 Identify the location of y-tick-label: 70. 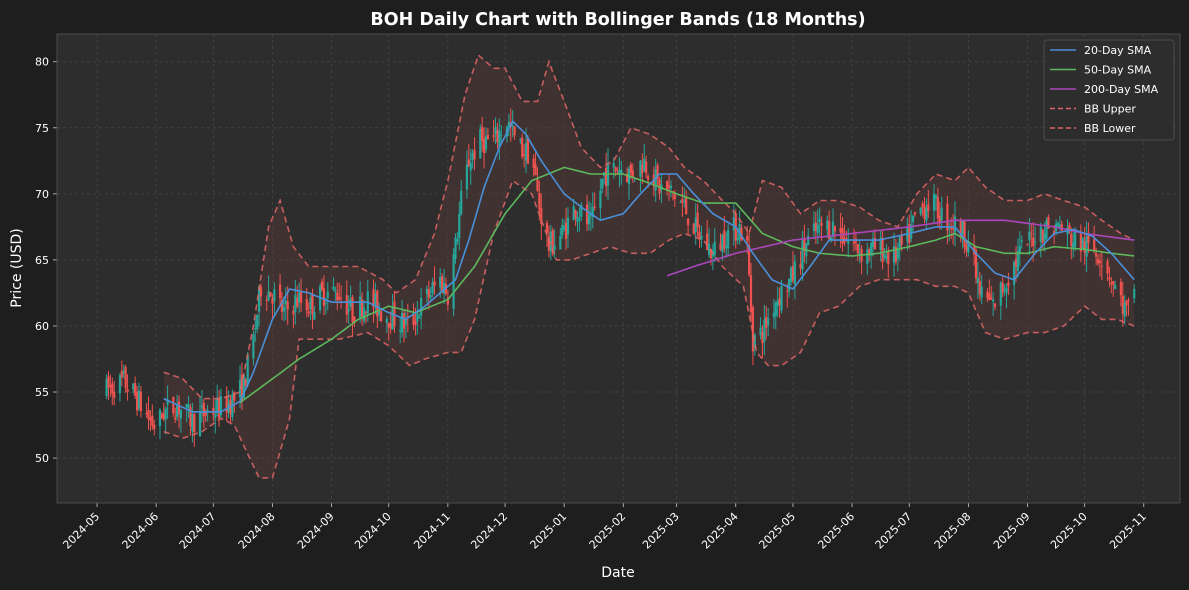
(42, 194).